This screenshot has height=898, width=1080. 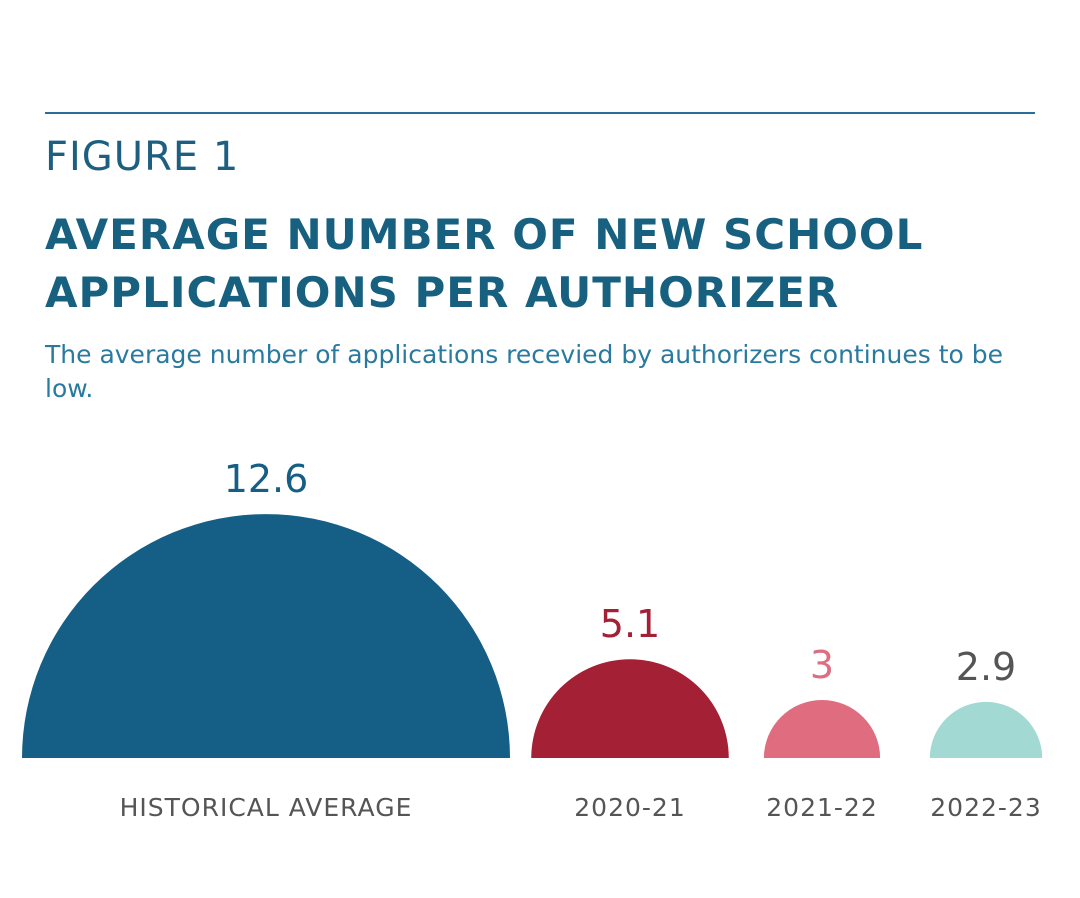 What do you see at coordinates (821, 807) in the screenshot?
I see `category-label: 2021-22` at bounding box center [821, 807].